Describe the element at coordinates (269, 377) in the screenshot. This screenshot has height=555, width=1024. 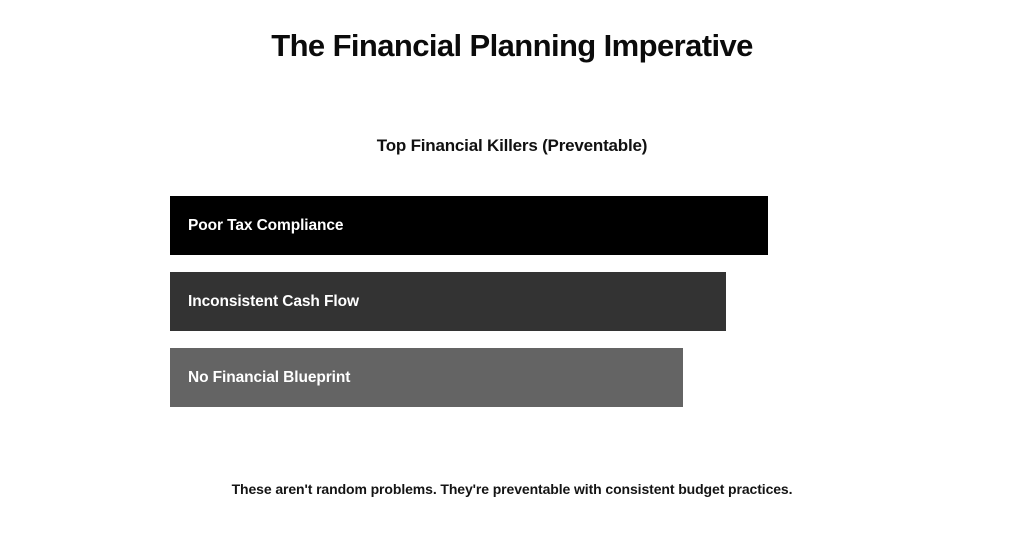
I see `bar-label: No Financial Blueprint` at that location.